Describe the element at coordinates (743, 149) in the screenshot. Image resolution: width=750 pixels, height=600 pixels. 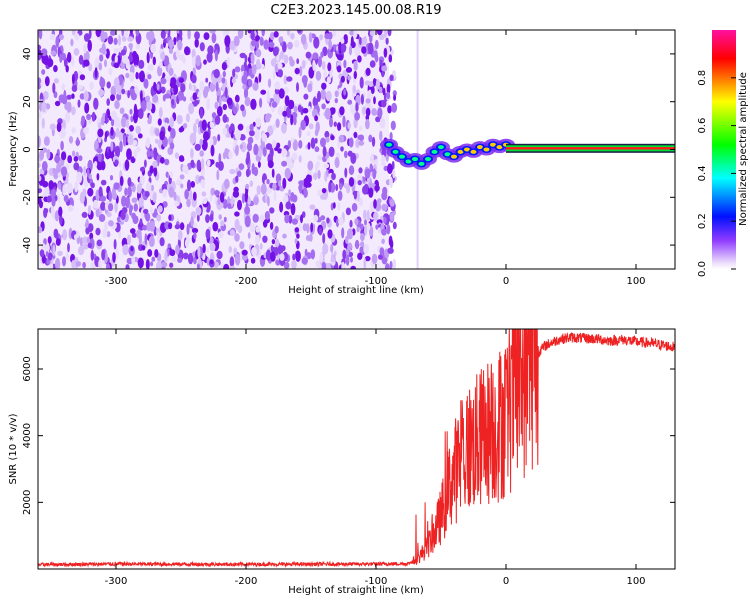
I see `colorbar-label: Normalized spectral amplitude` at that location.